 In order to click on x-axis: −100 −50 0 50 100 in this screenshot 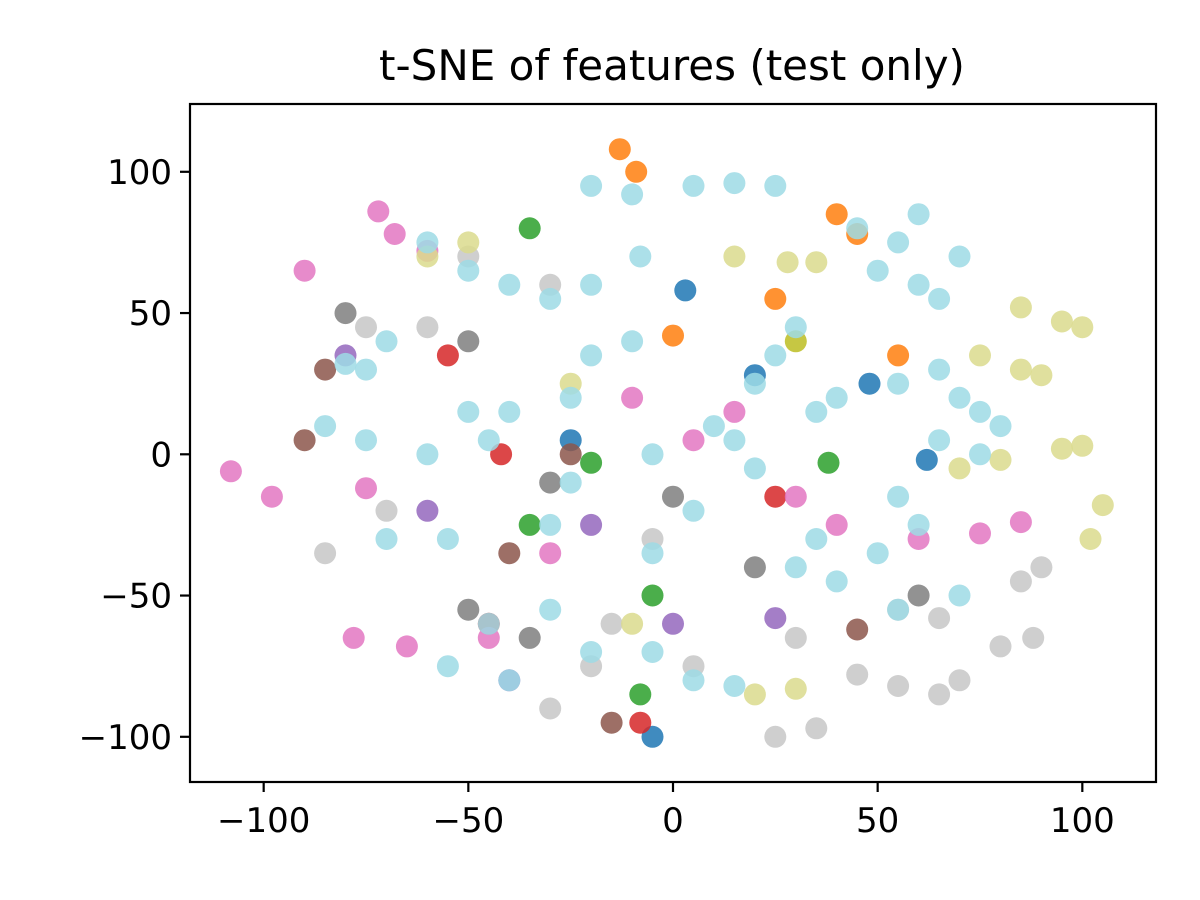, I will do `click(666, 811)`.